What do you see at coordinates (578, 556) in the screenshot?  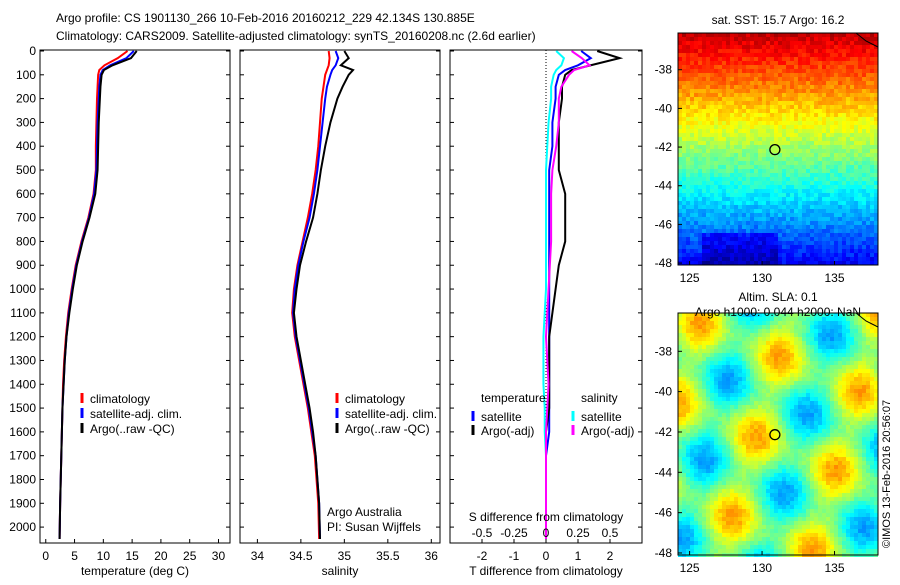 I see `x-tick-label: 1` at bounding box center [578, 556].